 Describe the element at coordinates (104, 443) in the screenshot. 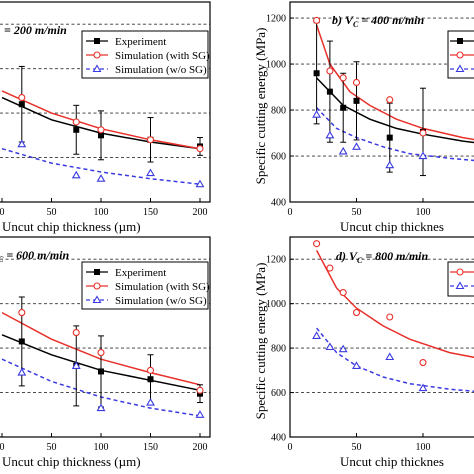

I see `panel-c-xticks: 0 50 100 150 200` at that location.